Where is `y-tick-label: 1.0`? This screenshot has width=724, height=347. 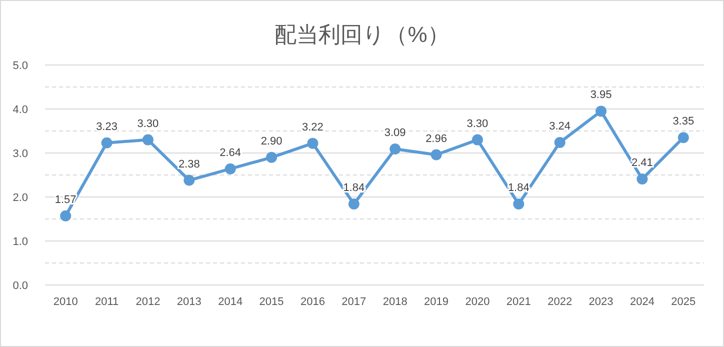 y-tick-label: 1.0 is located at coordinates (20, 242).